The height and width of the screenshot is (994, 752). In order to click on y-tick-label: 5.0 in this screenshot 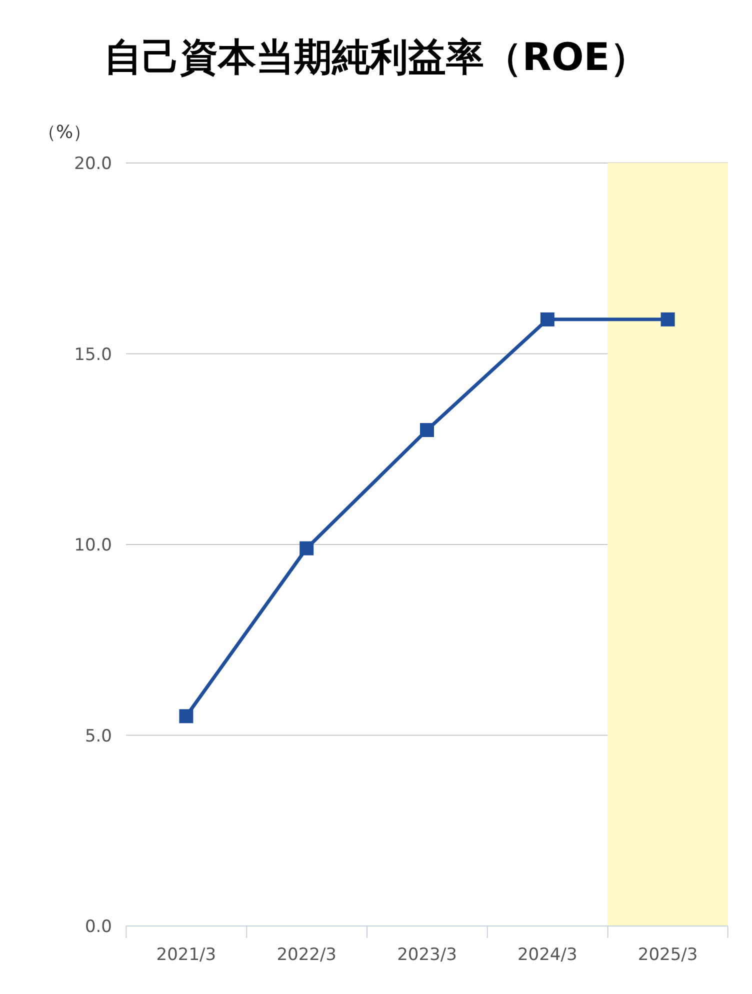, I will do `click(98, 736)`.